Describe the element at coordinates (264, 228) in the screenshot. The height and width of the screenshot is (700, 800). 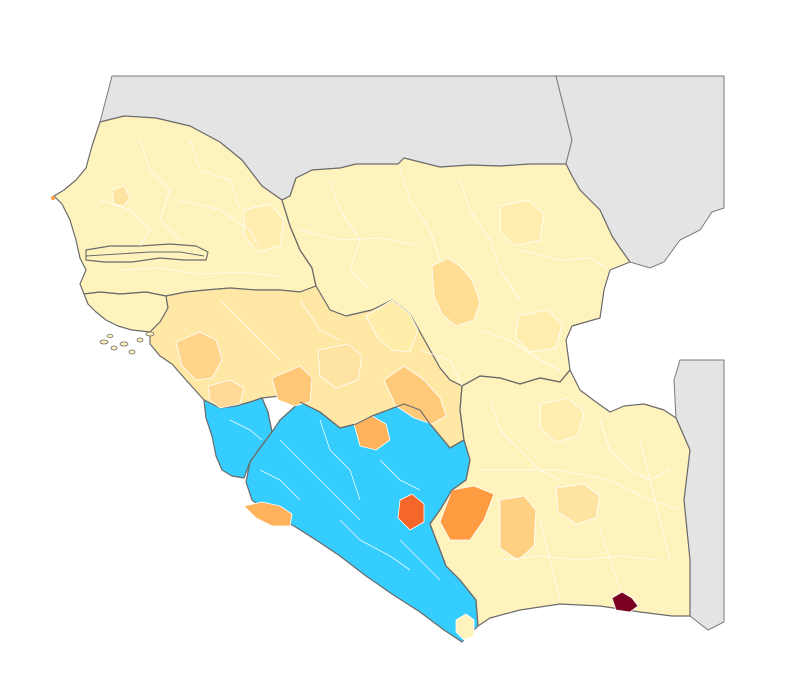
I see `region-senegal-e` at that location.